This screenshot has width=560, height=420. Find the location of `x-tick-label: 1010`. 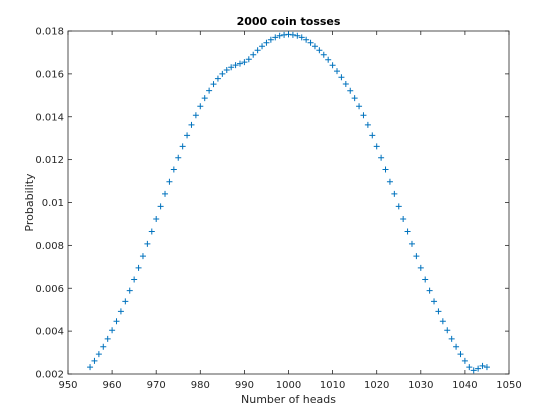

x-tick-label: 1010 is located at coordinates (332, 385).